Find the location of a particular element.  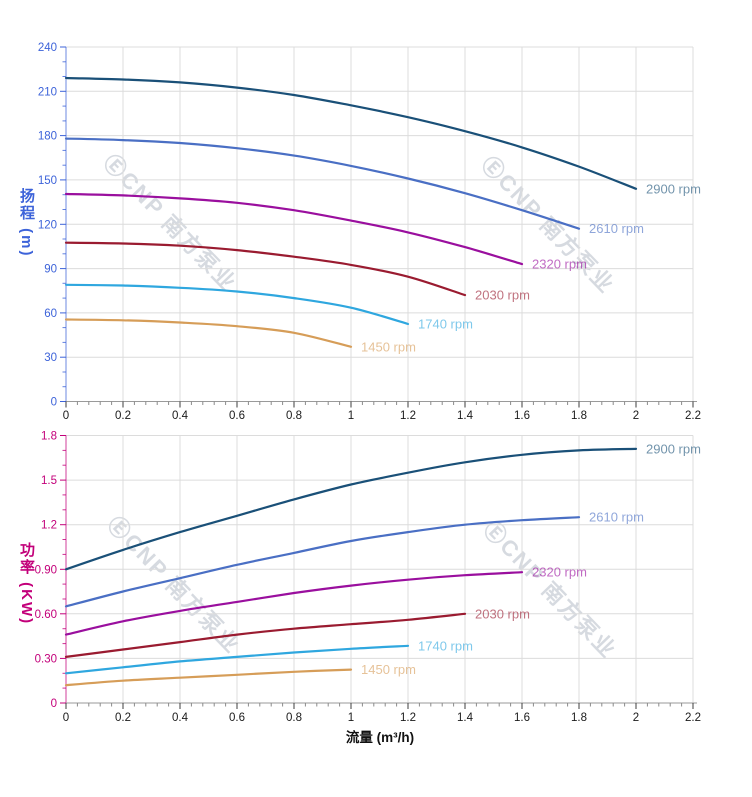

y-tick-label: 0.60 is located at coordinates (46, 615).